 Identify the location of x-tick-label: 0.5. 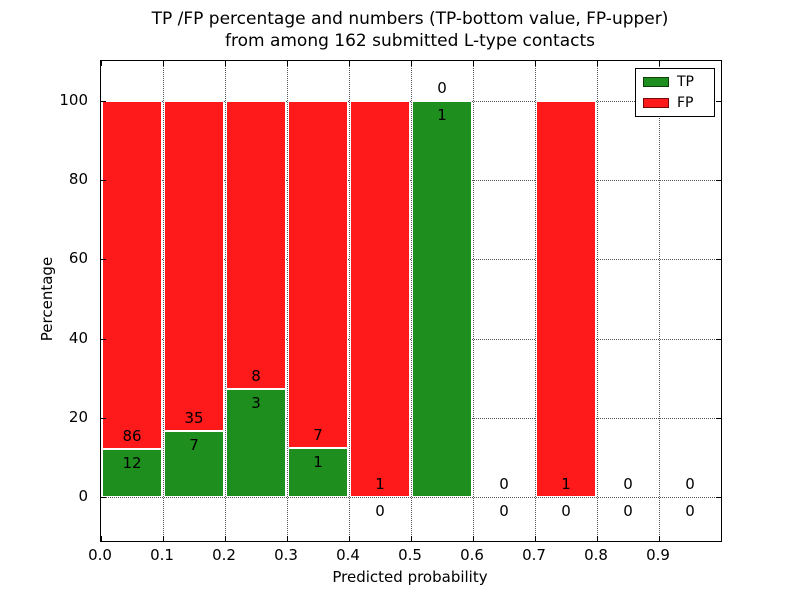
(410, 555).